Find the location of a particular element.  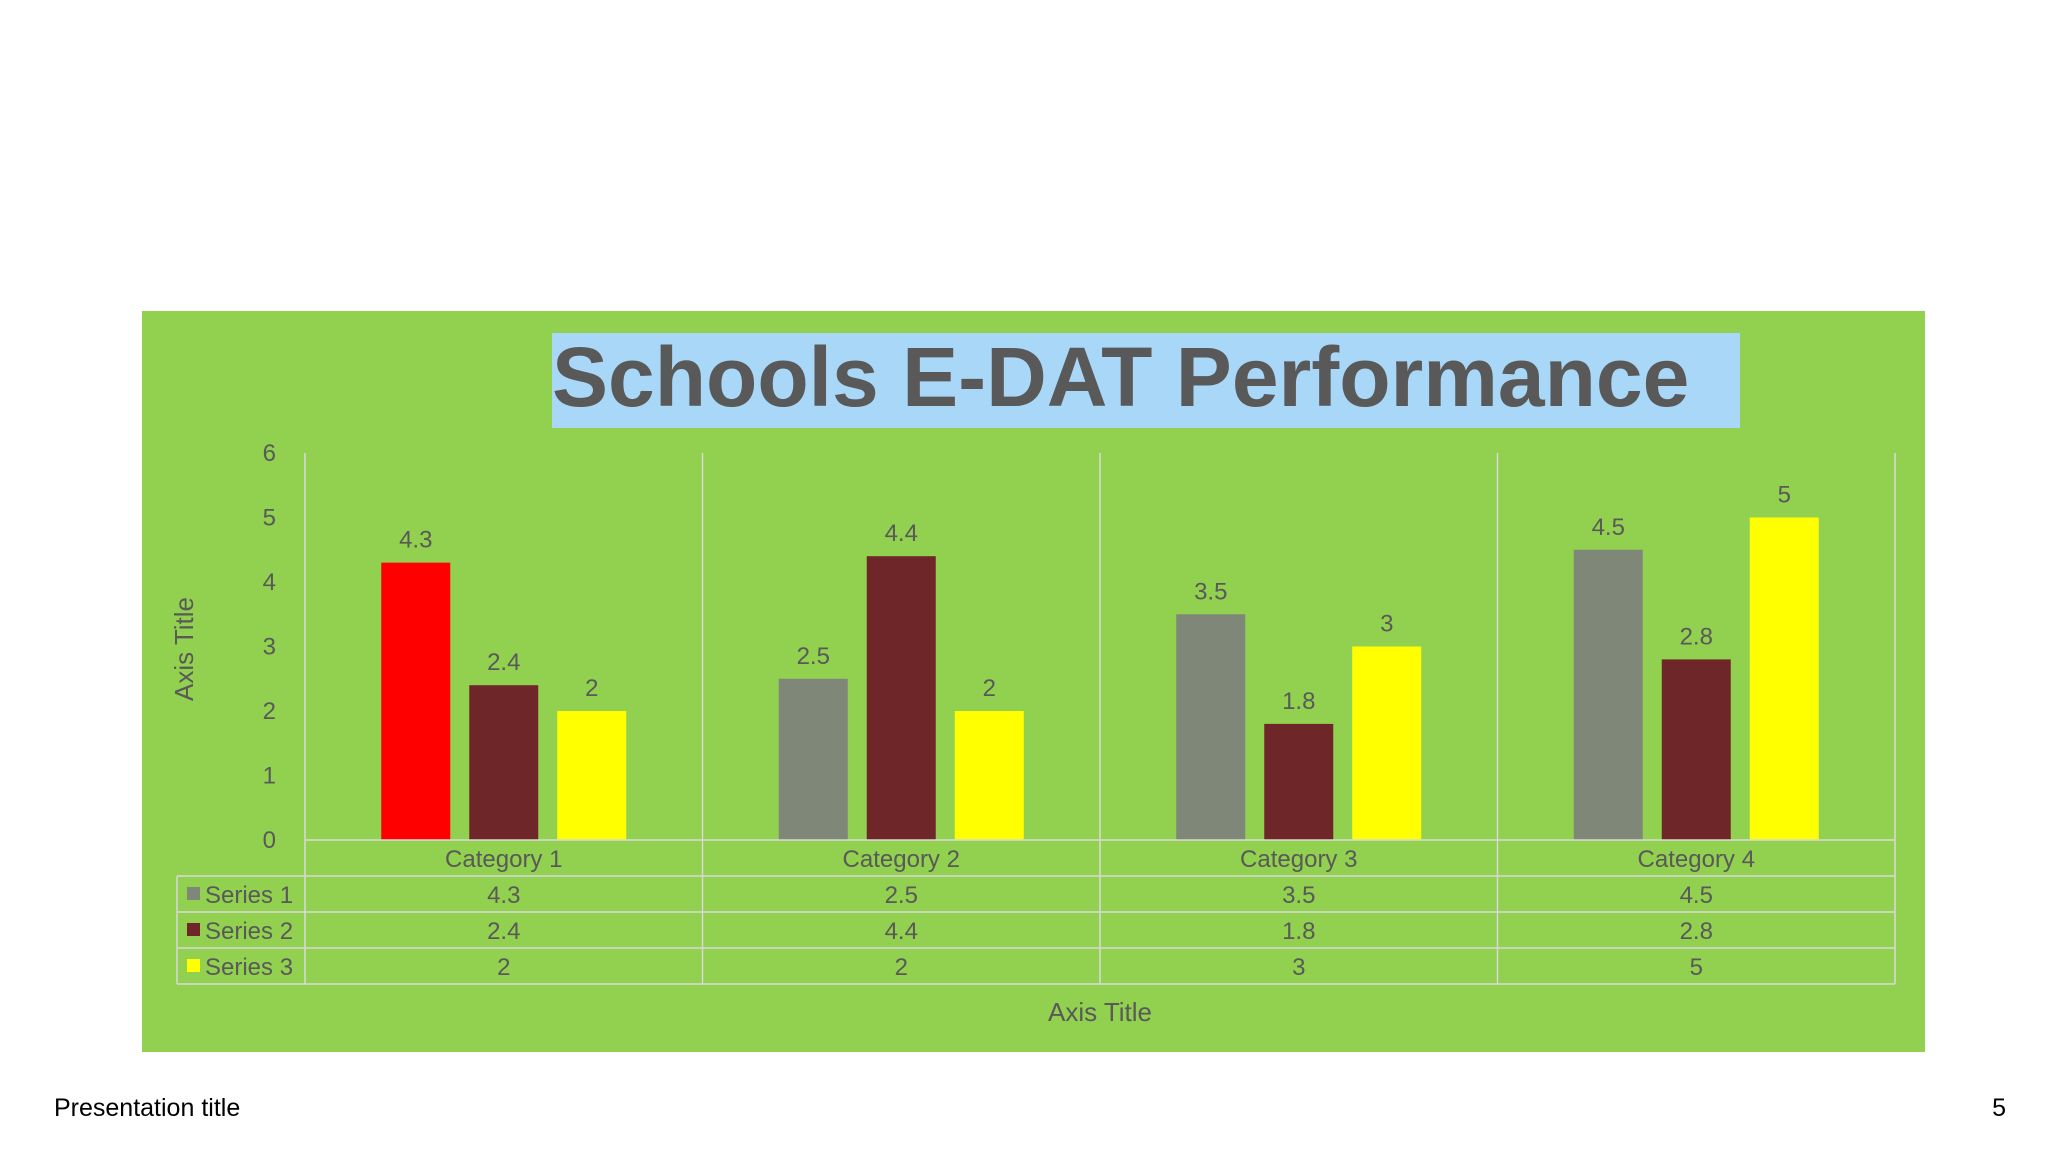

data-label: 3 is located at coordinates (1386, 624).